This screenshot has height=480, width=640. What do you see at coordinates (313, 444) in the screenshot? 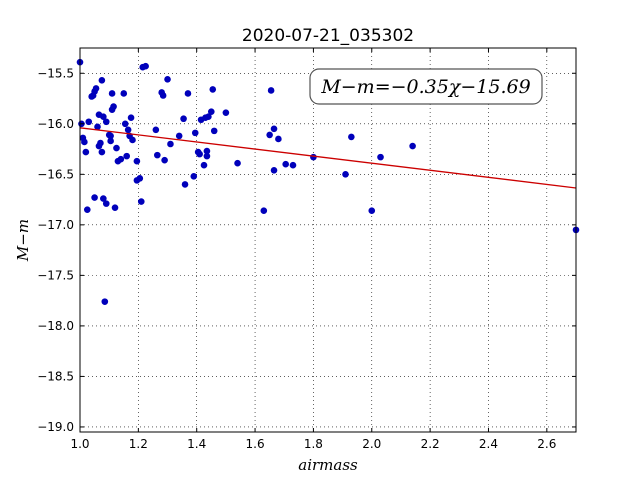
I see `x-tick-label: 1.8` at bounding box center [313, 444].